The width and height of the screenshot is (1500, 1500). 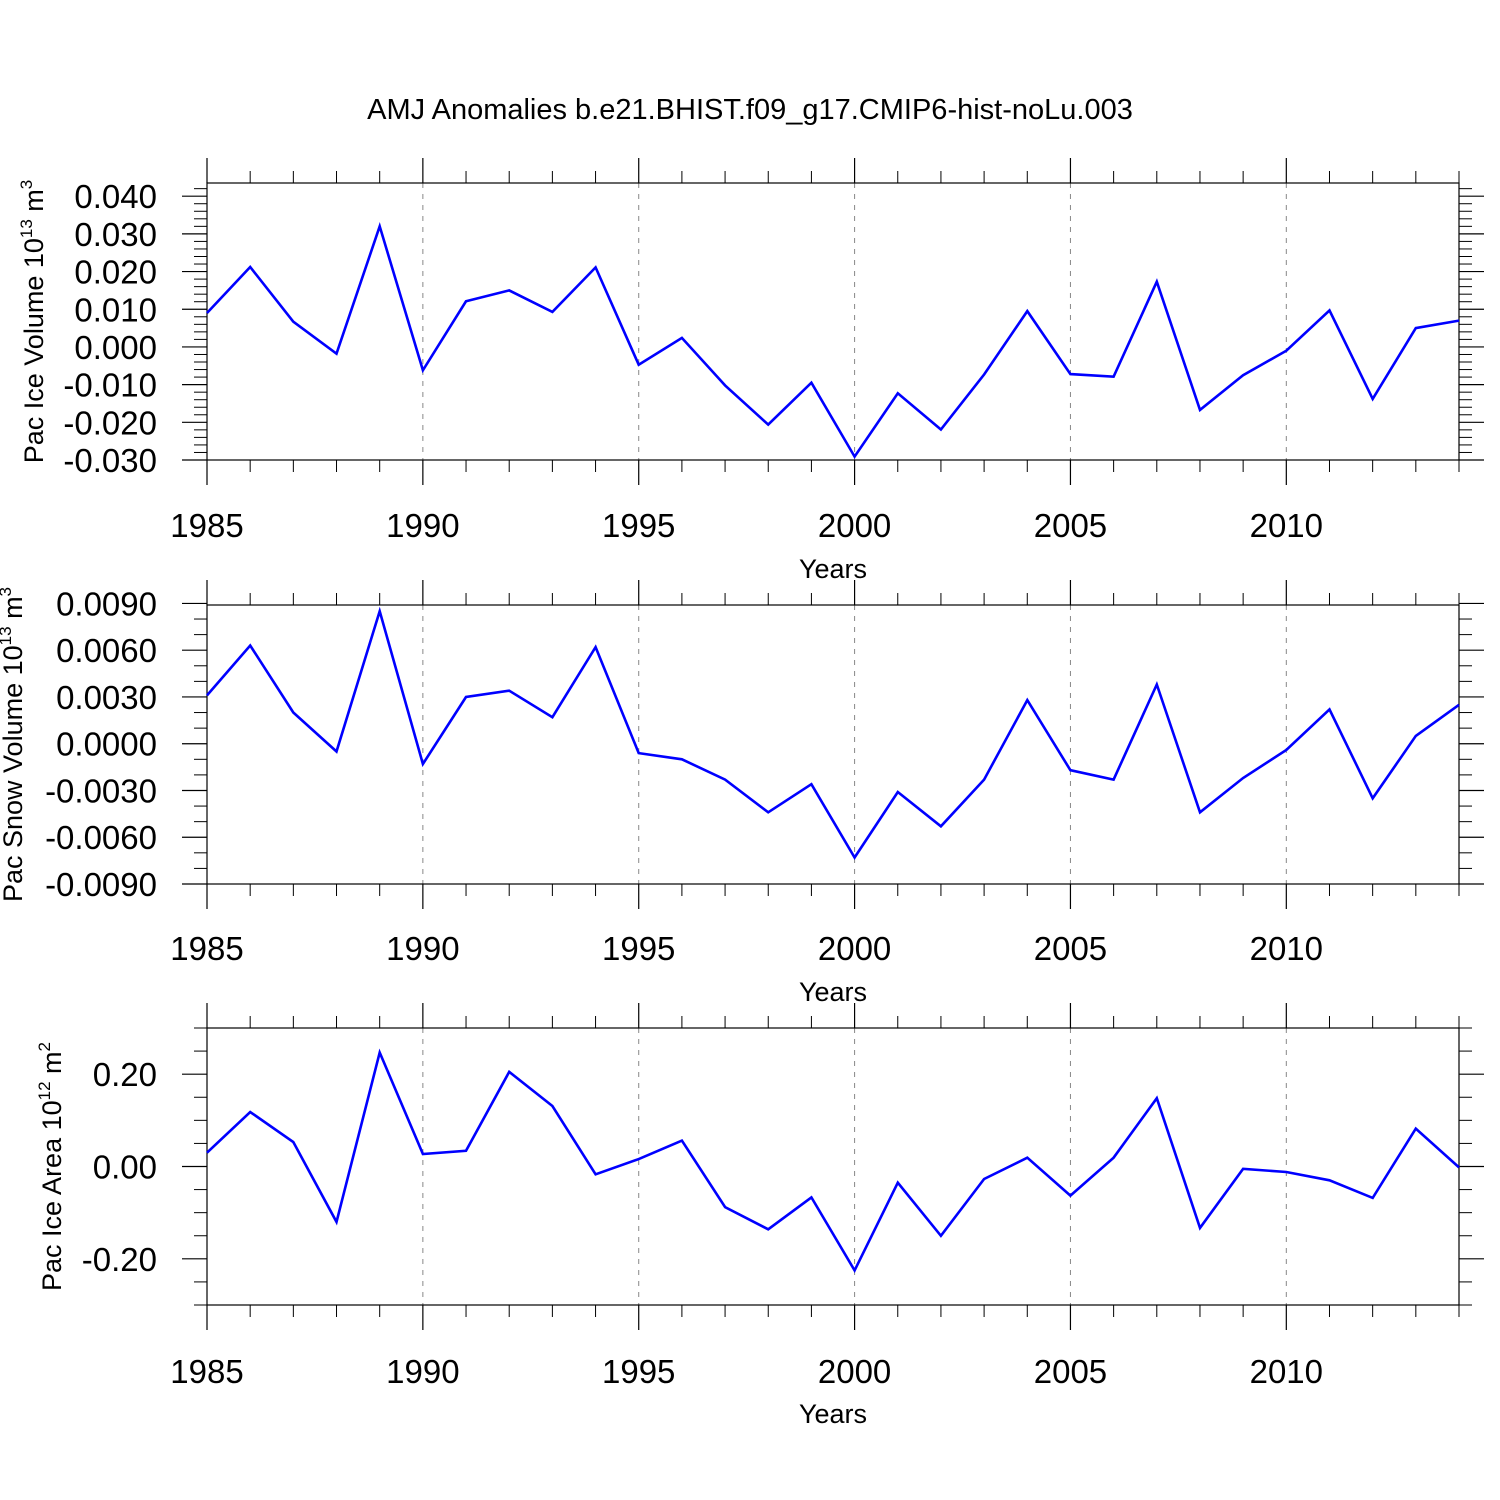 What do you see at coordinates (44, 1090) in the screenshot?
I see `y-axis-title-superscript: 12` at bounding box center [44, 1090].